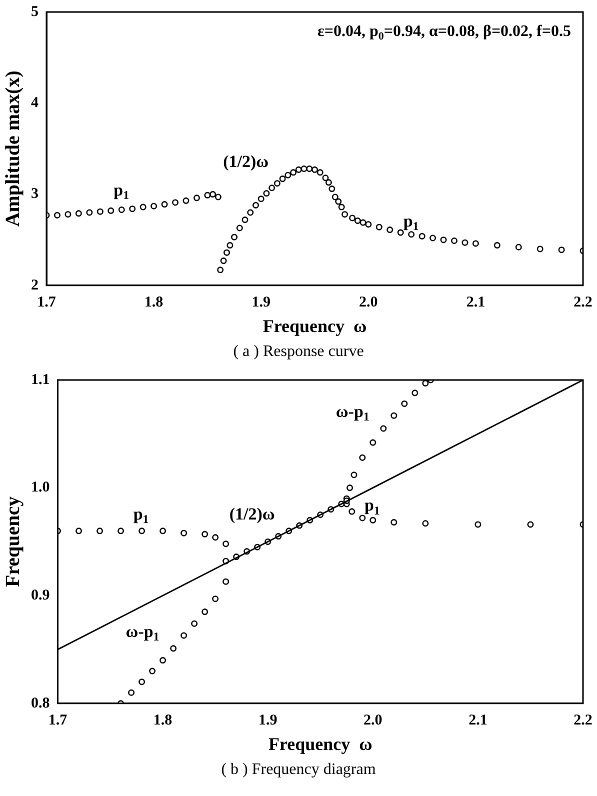 The width and height of the screenshot is (597, 796). What do you see at coordinates (373, 720) in the screenshot?
I see `x-tick-label: 2.0` at bounding box center [373, 720].